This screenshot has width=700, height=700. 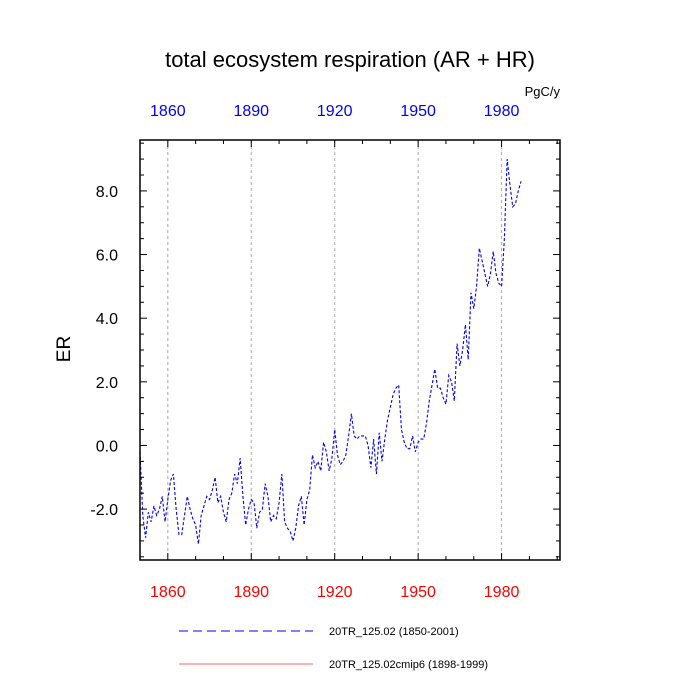 What do you see at coordinates (104, 510) in the screenshot?
I see `y-tick-label: -2.0` at bounding box center [104, 510].